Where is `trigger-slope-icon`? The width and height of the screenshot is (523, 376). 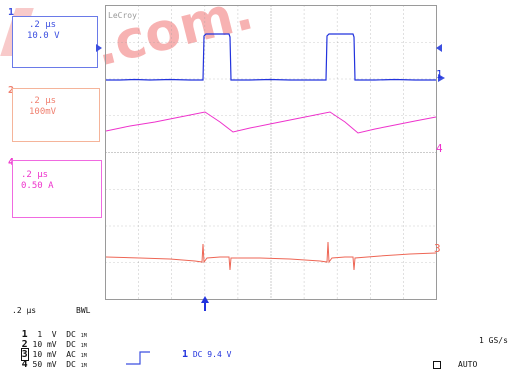 trigger-slope-icon is located at coordinates (138, 358).